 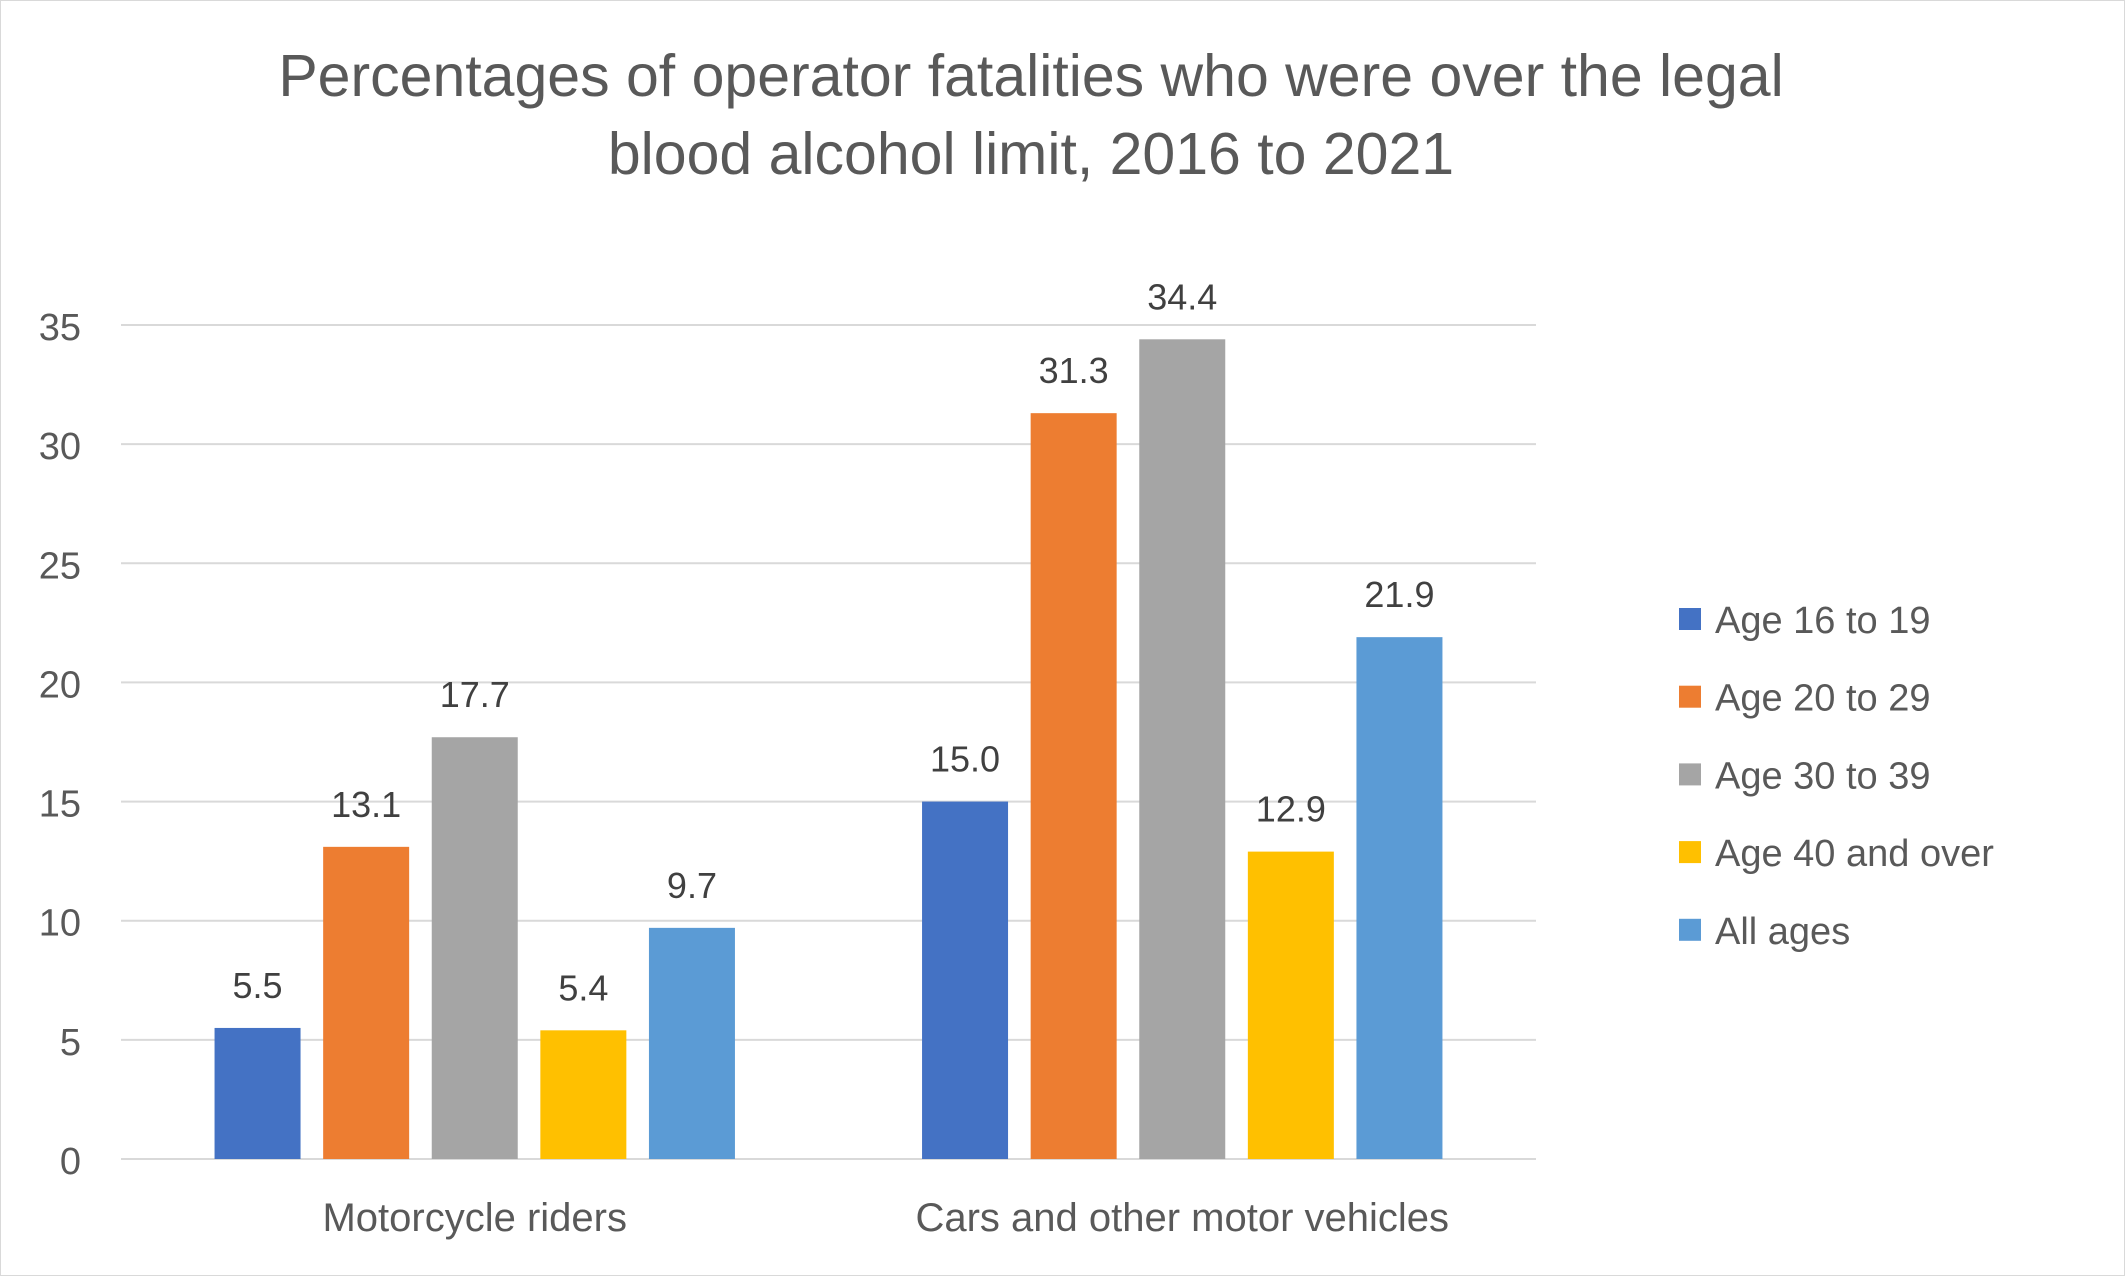 What do you see at coordinates (366, 804) in the screenshot?
I see `data-label: 13.1` at bounding box center [366, 804].